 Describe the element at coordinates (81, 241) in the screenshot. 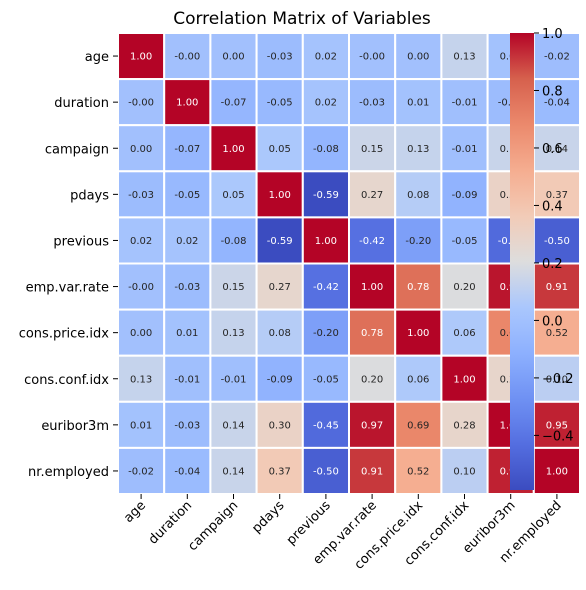

I see `y-tick-label: previous` at that location.